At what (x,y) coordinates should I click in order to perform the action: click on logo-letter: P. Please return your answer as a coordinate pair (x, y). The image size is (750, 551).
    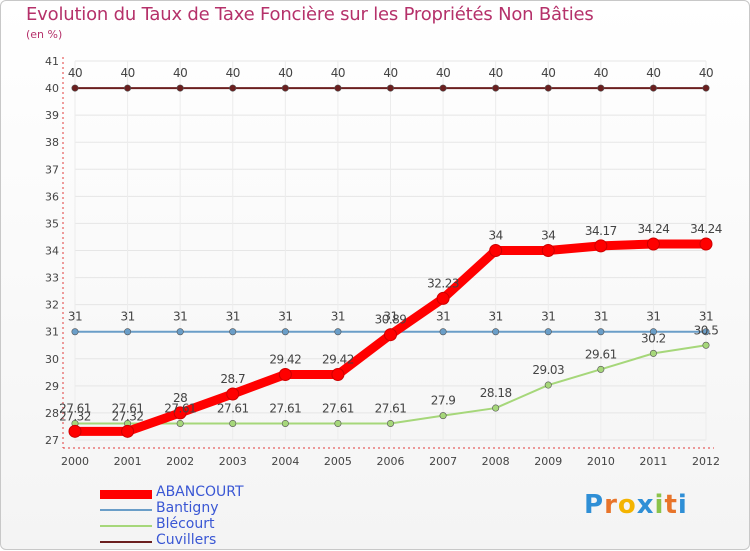
    Looking at the image, I should click on (594, 505).